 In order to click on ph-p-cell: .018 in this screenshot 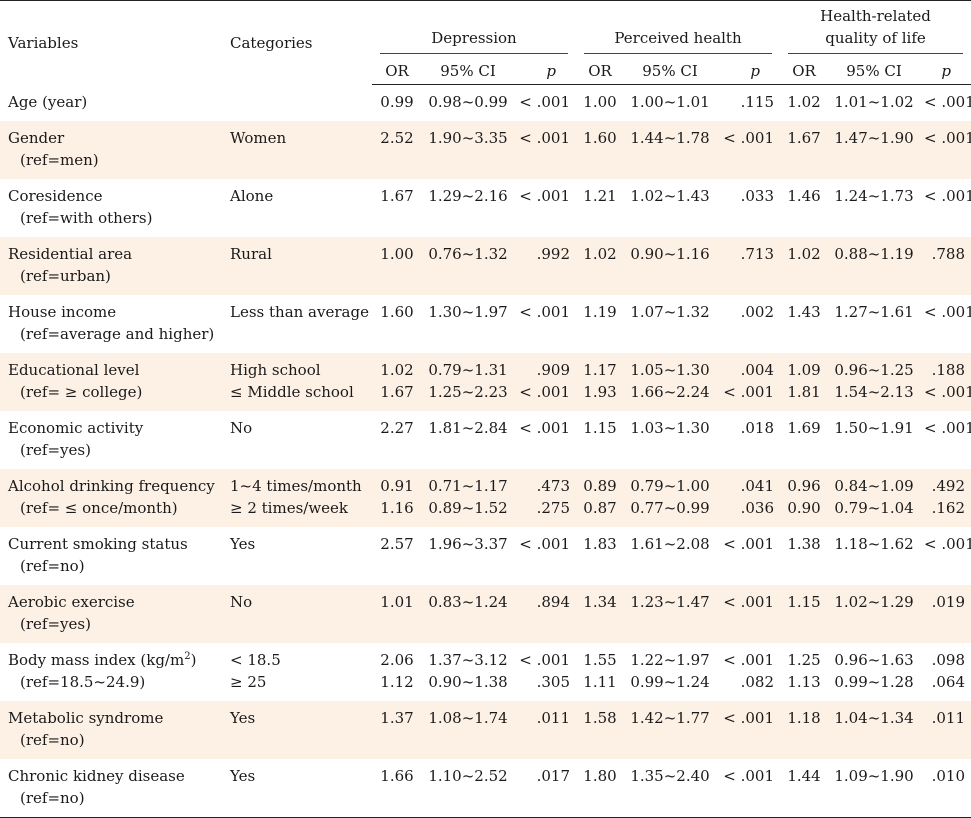, I will do `click(748, 440)`.